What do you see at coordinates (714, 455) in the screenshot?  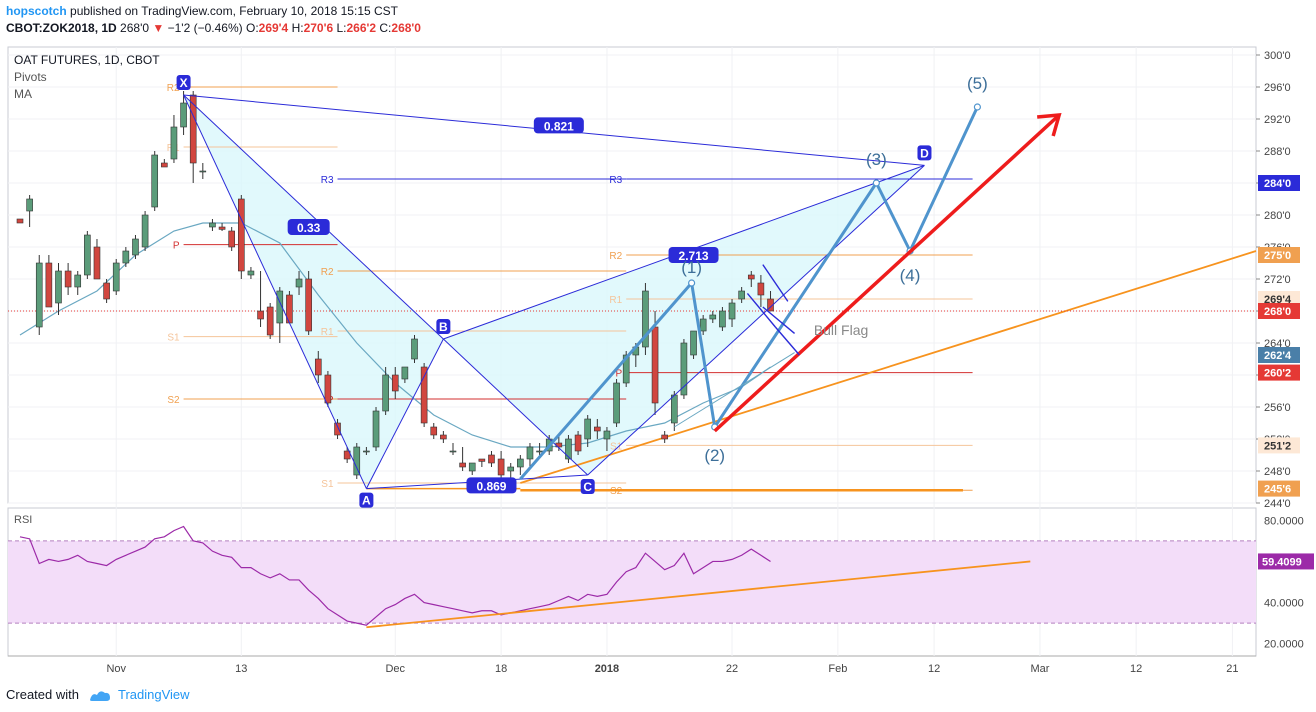 I see `wave-label: (2)` at bounding box center [714, 455].